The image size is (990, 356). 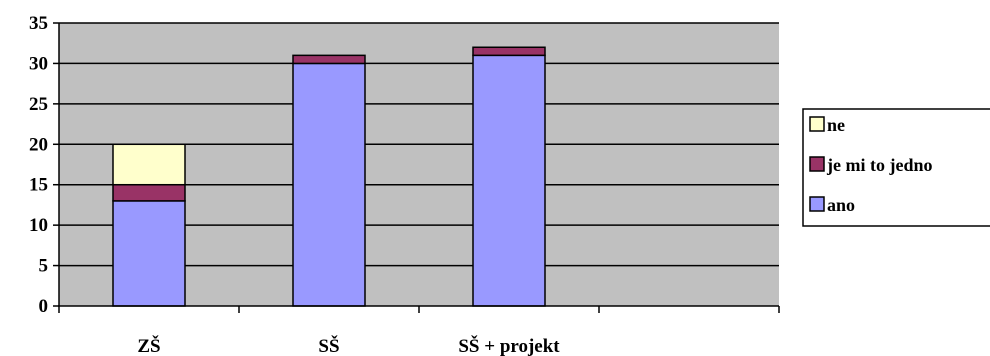 I want to click on legend-box, so click(x=896, y=167).